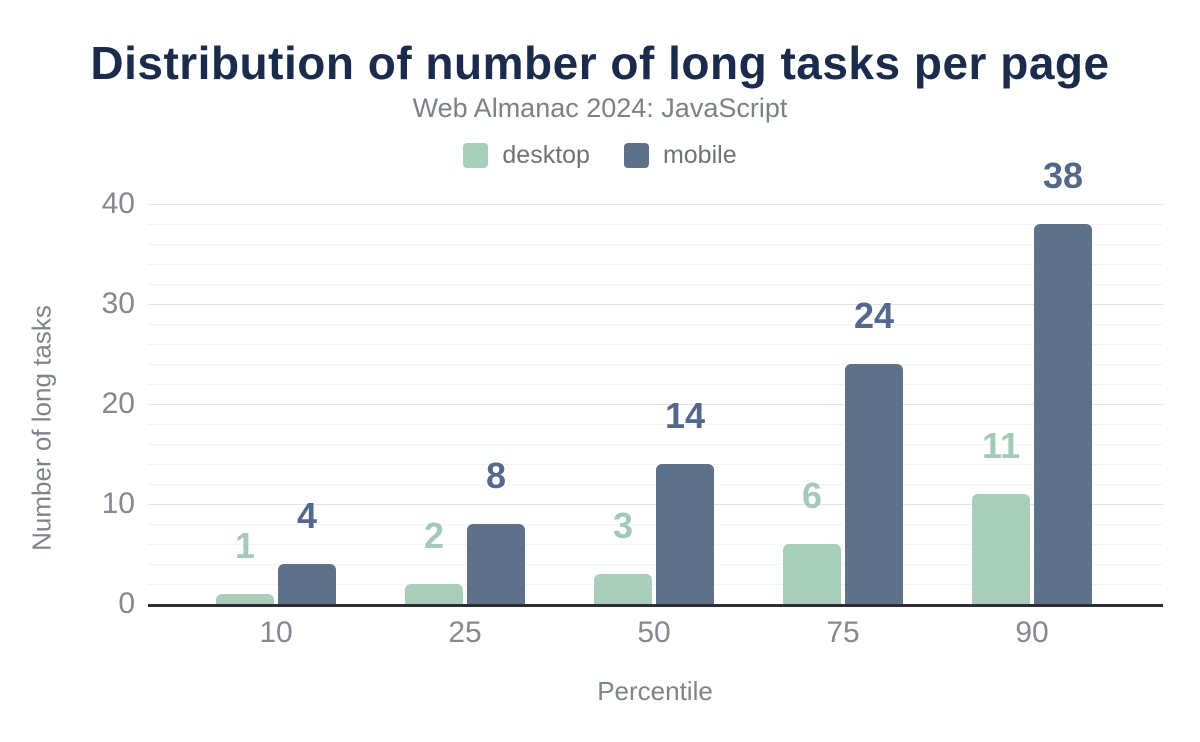 Image resolution: width=1200 pixels, height=742 pixels. Describe the element at coordinates (546, 155) in the screenshot. I see `legend-label-desktop: desktop` at that location.